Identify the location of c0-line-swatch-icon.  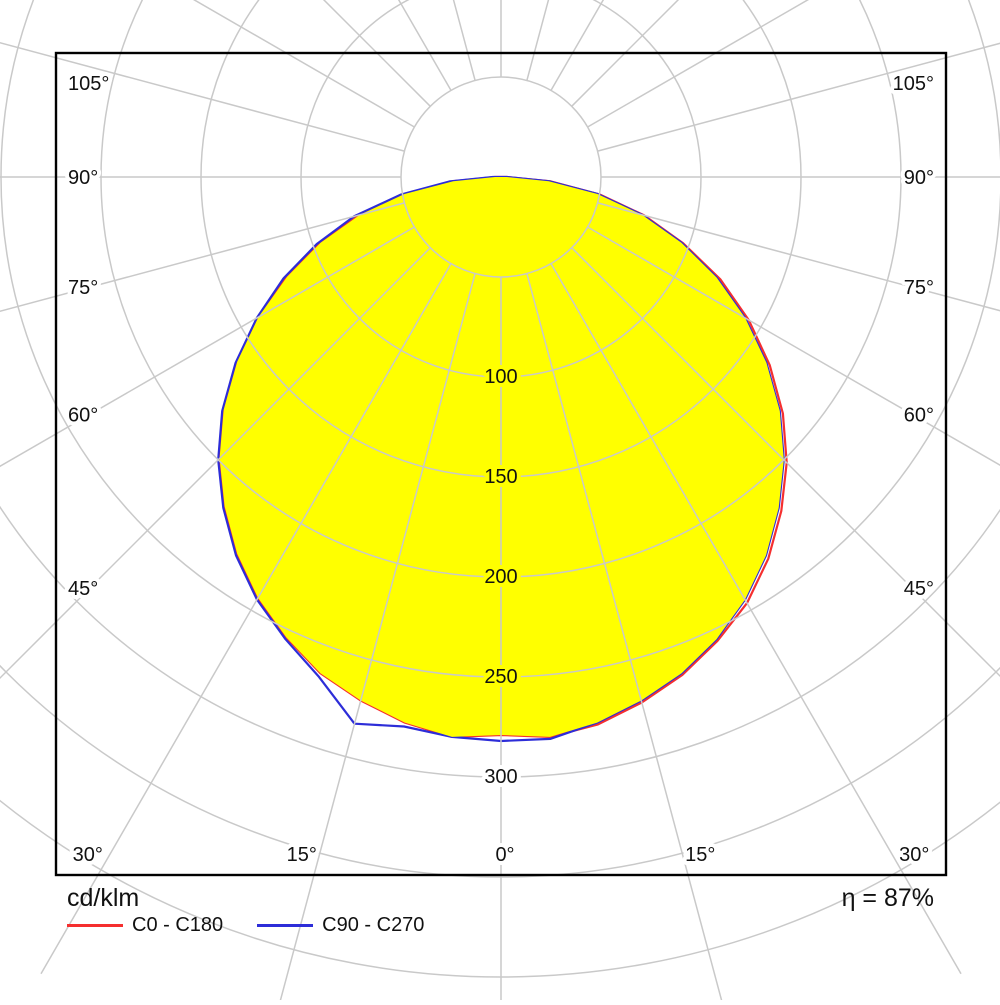
(95, 925).